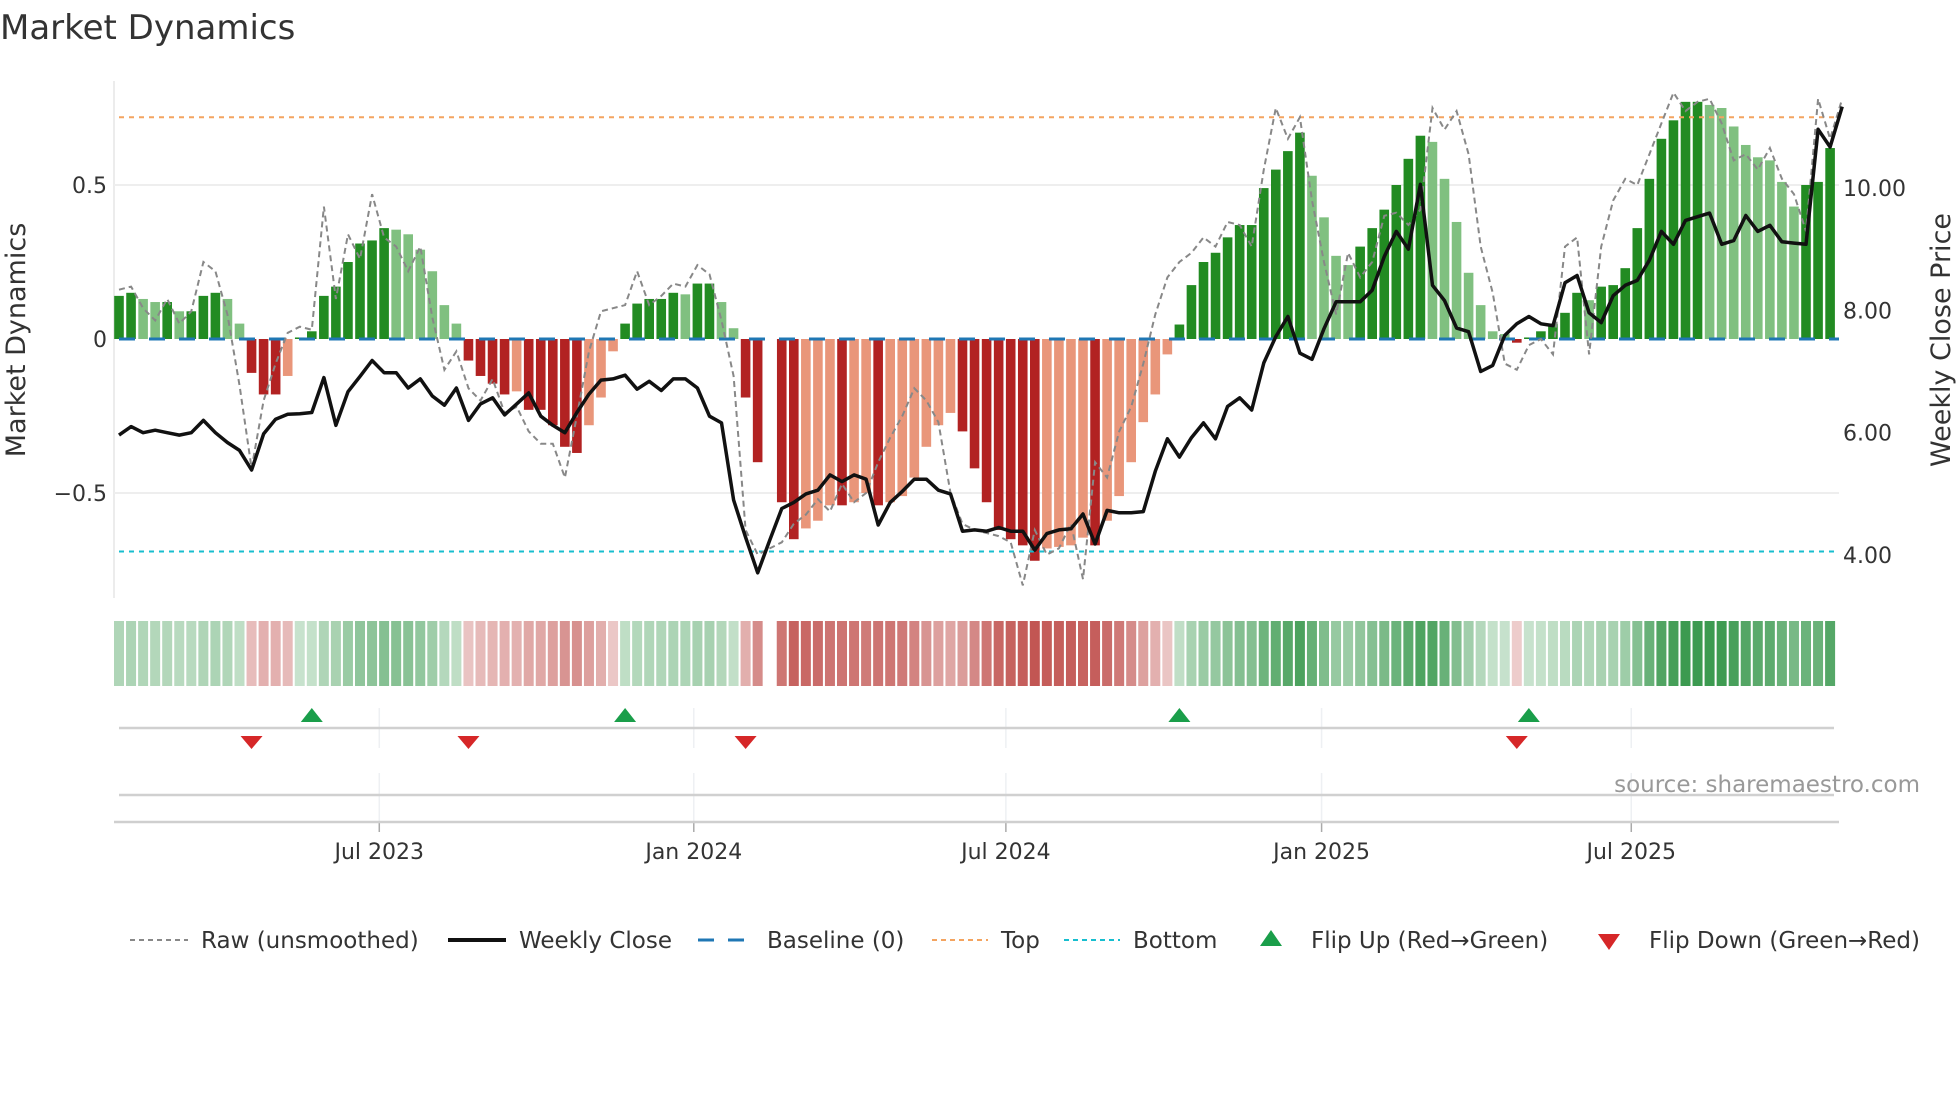 Image resolution: width=1960 pixels, height=1102 pixels. I want to click on y-tick-label: 0.5, so click(89, 186).